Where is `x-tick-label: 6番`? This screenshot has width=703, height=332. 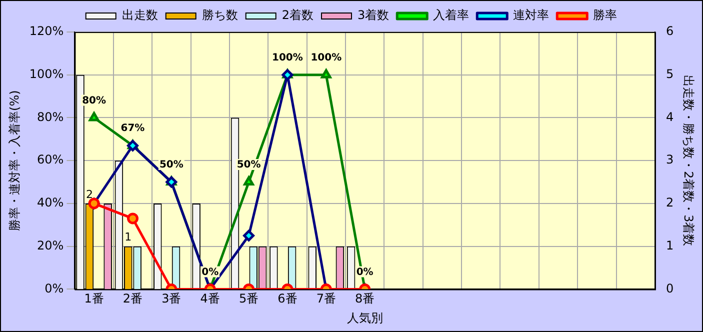
x-tick-label: 6番 is located at coordinates (288, 299).